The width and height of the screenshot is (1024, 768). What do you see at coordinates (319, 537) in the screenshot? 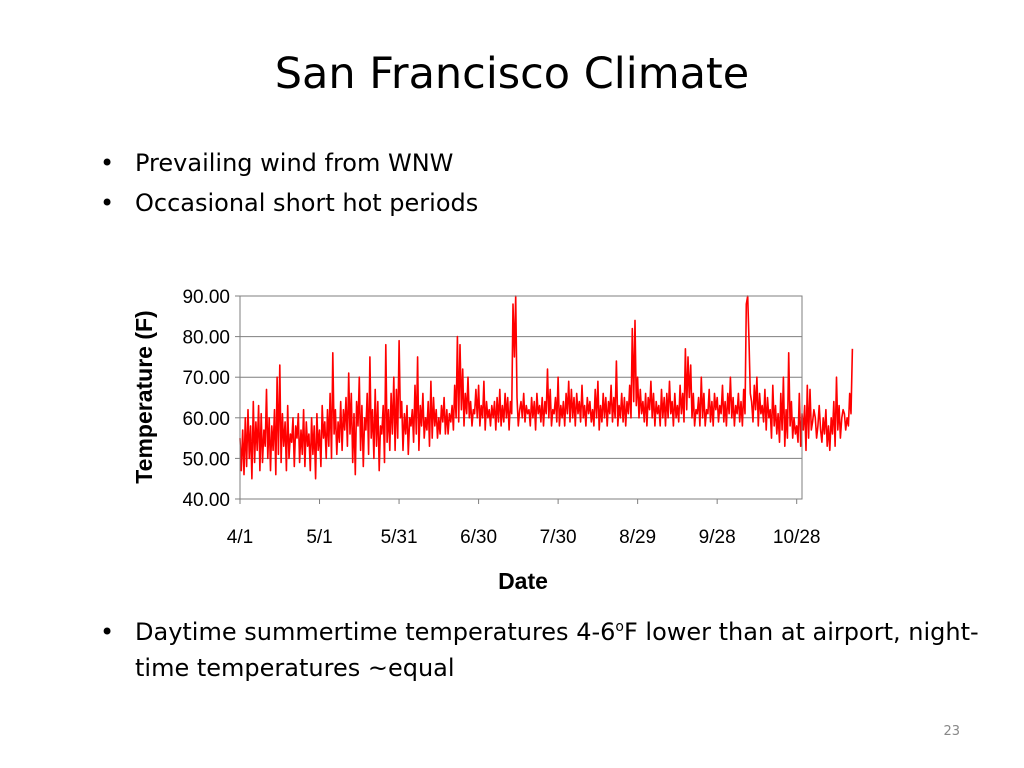
I see `x-tick-label: 5/1` at bounding box center [319, 537].